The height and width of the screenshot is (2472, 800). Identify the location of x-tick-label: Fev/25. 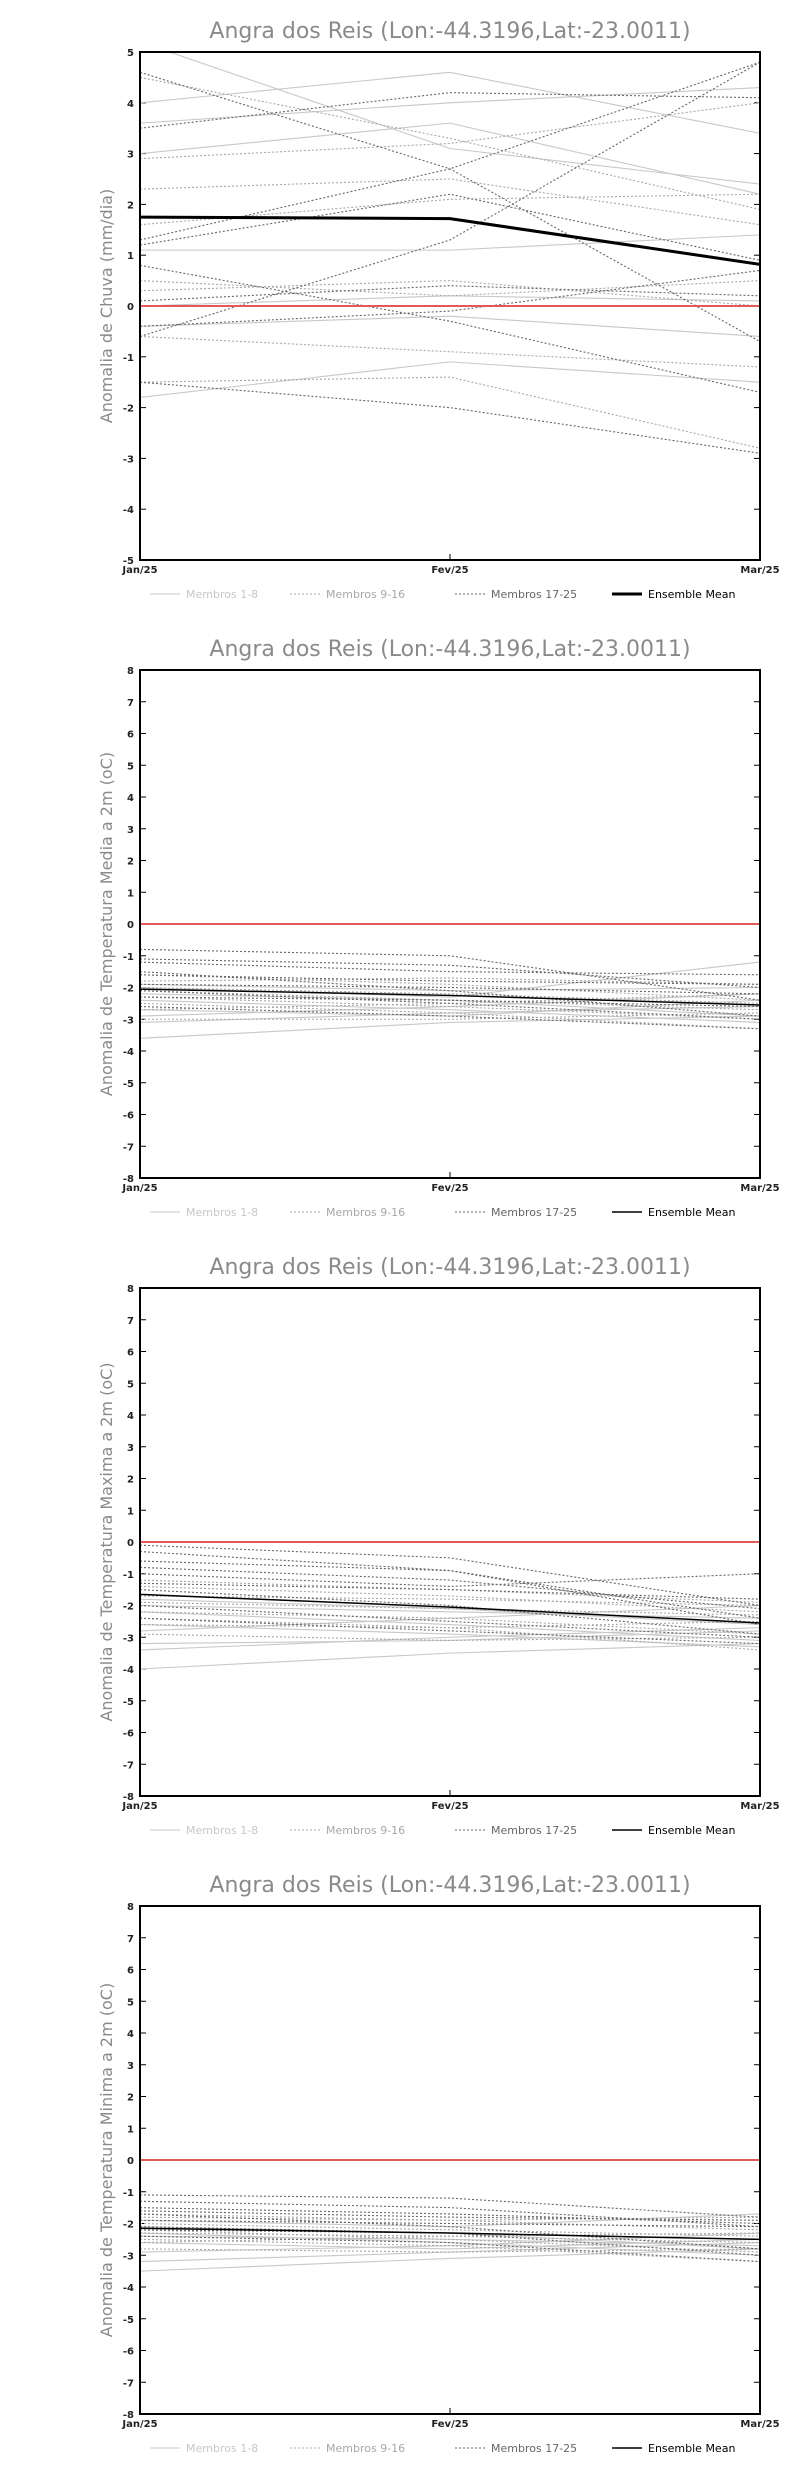
(449, 2424).